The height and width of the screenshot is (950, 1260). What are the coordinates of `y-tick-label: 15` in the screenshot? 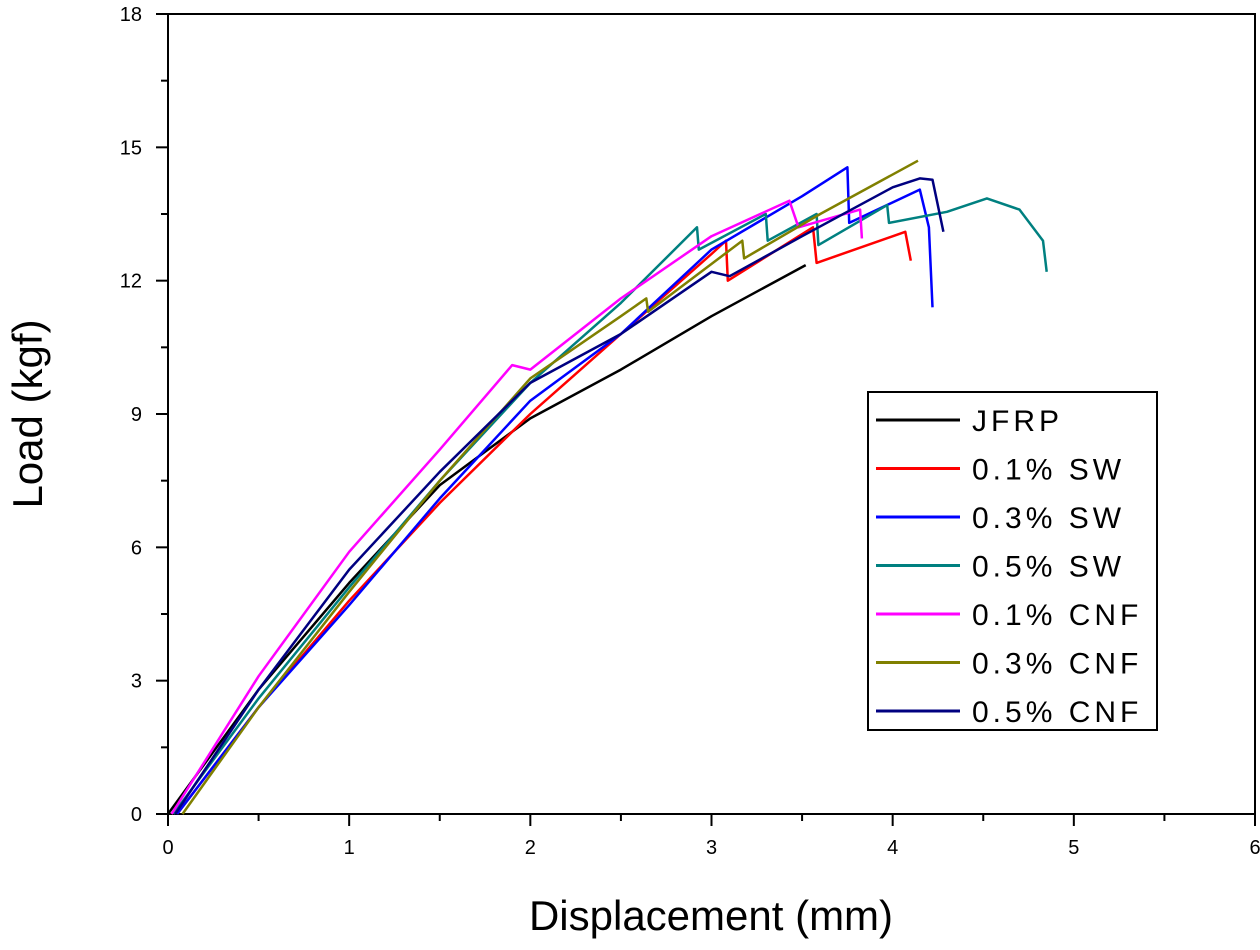 It's located at (131, 148).